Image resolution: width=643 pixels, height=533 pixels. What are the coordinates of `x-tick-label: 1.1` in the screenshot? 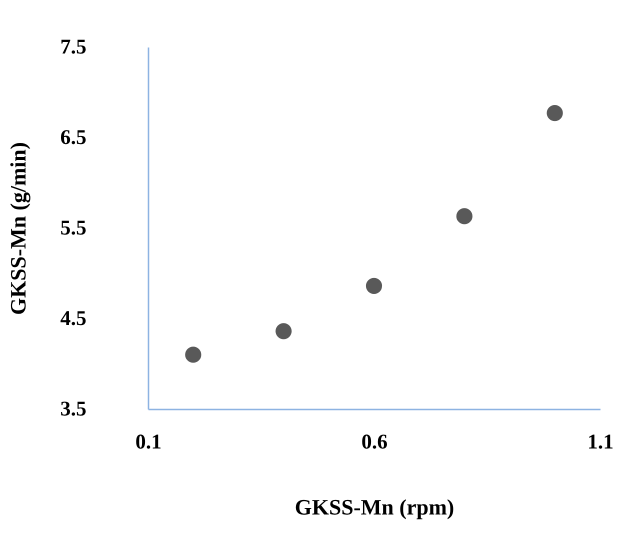 It's located at (600, 442).